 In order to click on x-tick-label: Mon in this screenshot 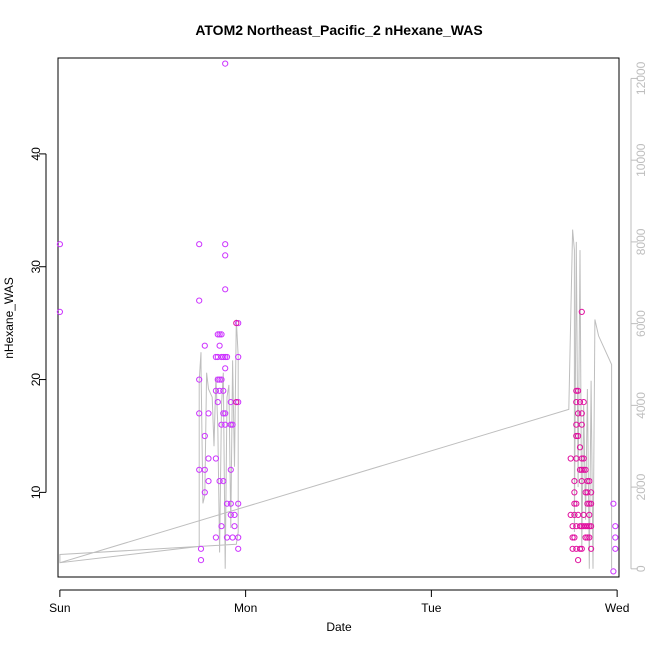, I will do `click(245, 608)`.